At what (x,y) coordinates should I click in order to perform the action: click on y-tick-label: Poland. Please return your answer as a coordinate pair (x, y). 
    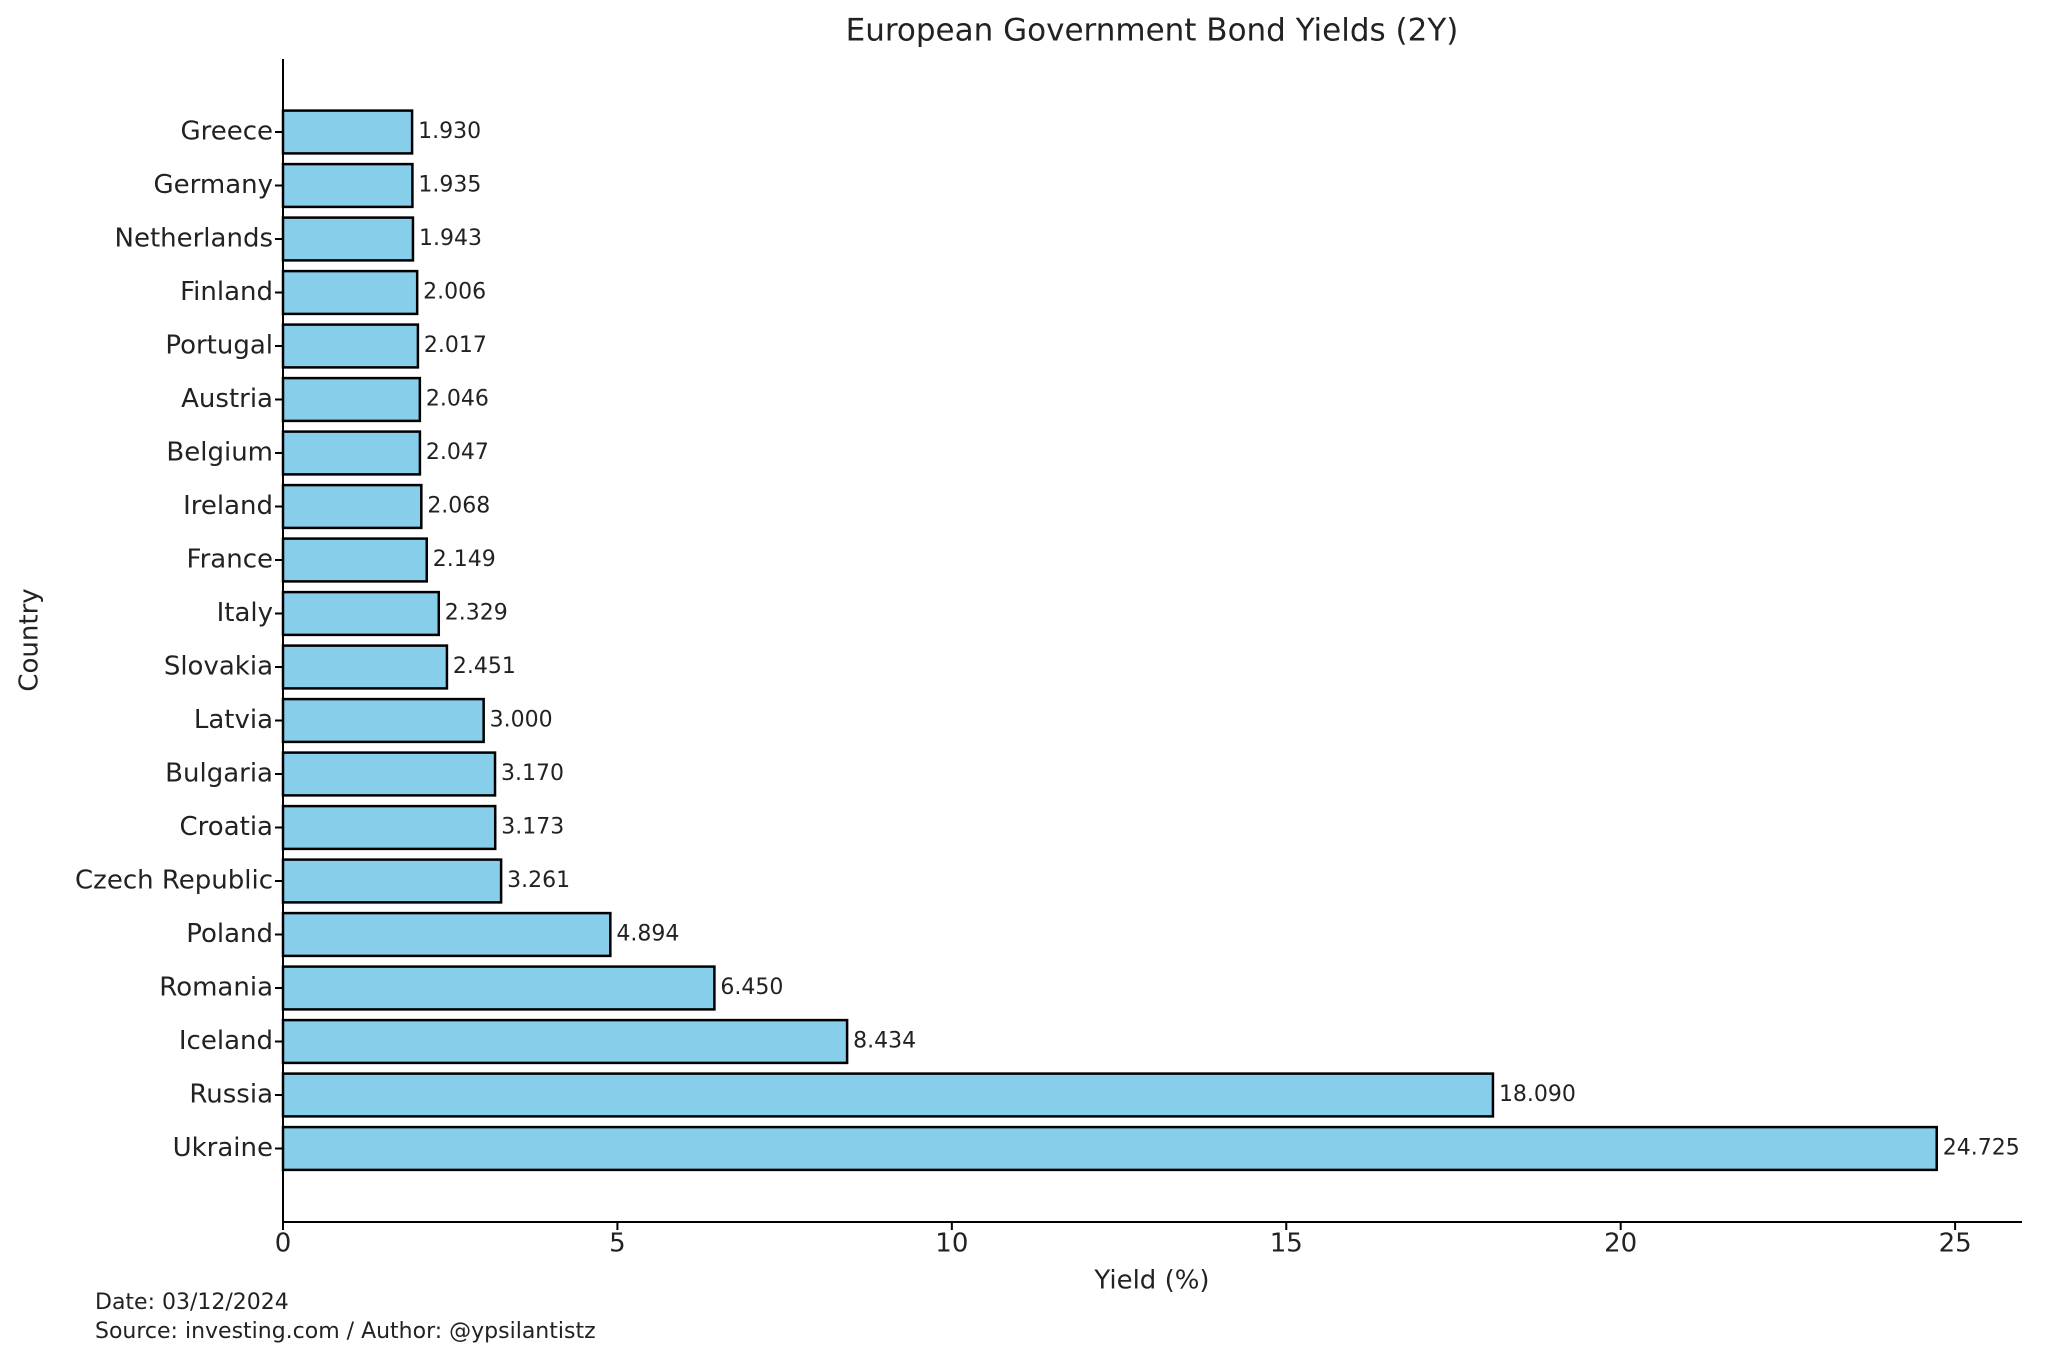
    Looking at the image, I should click on (229, 934).